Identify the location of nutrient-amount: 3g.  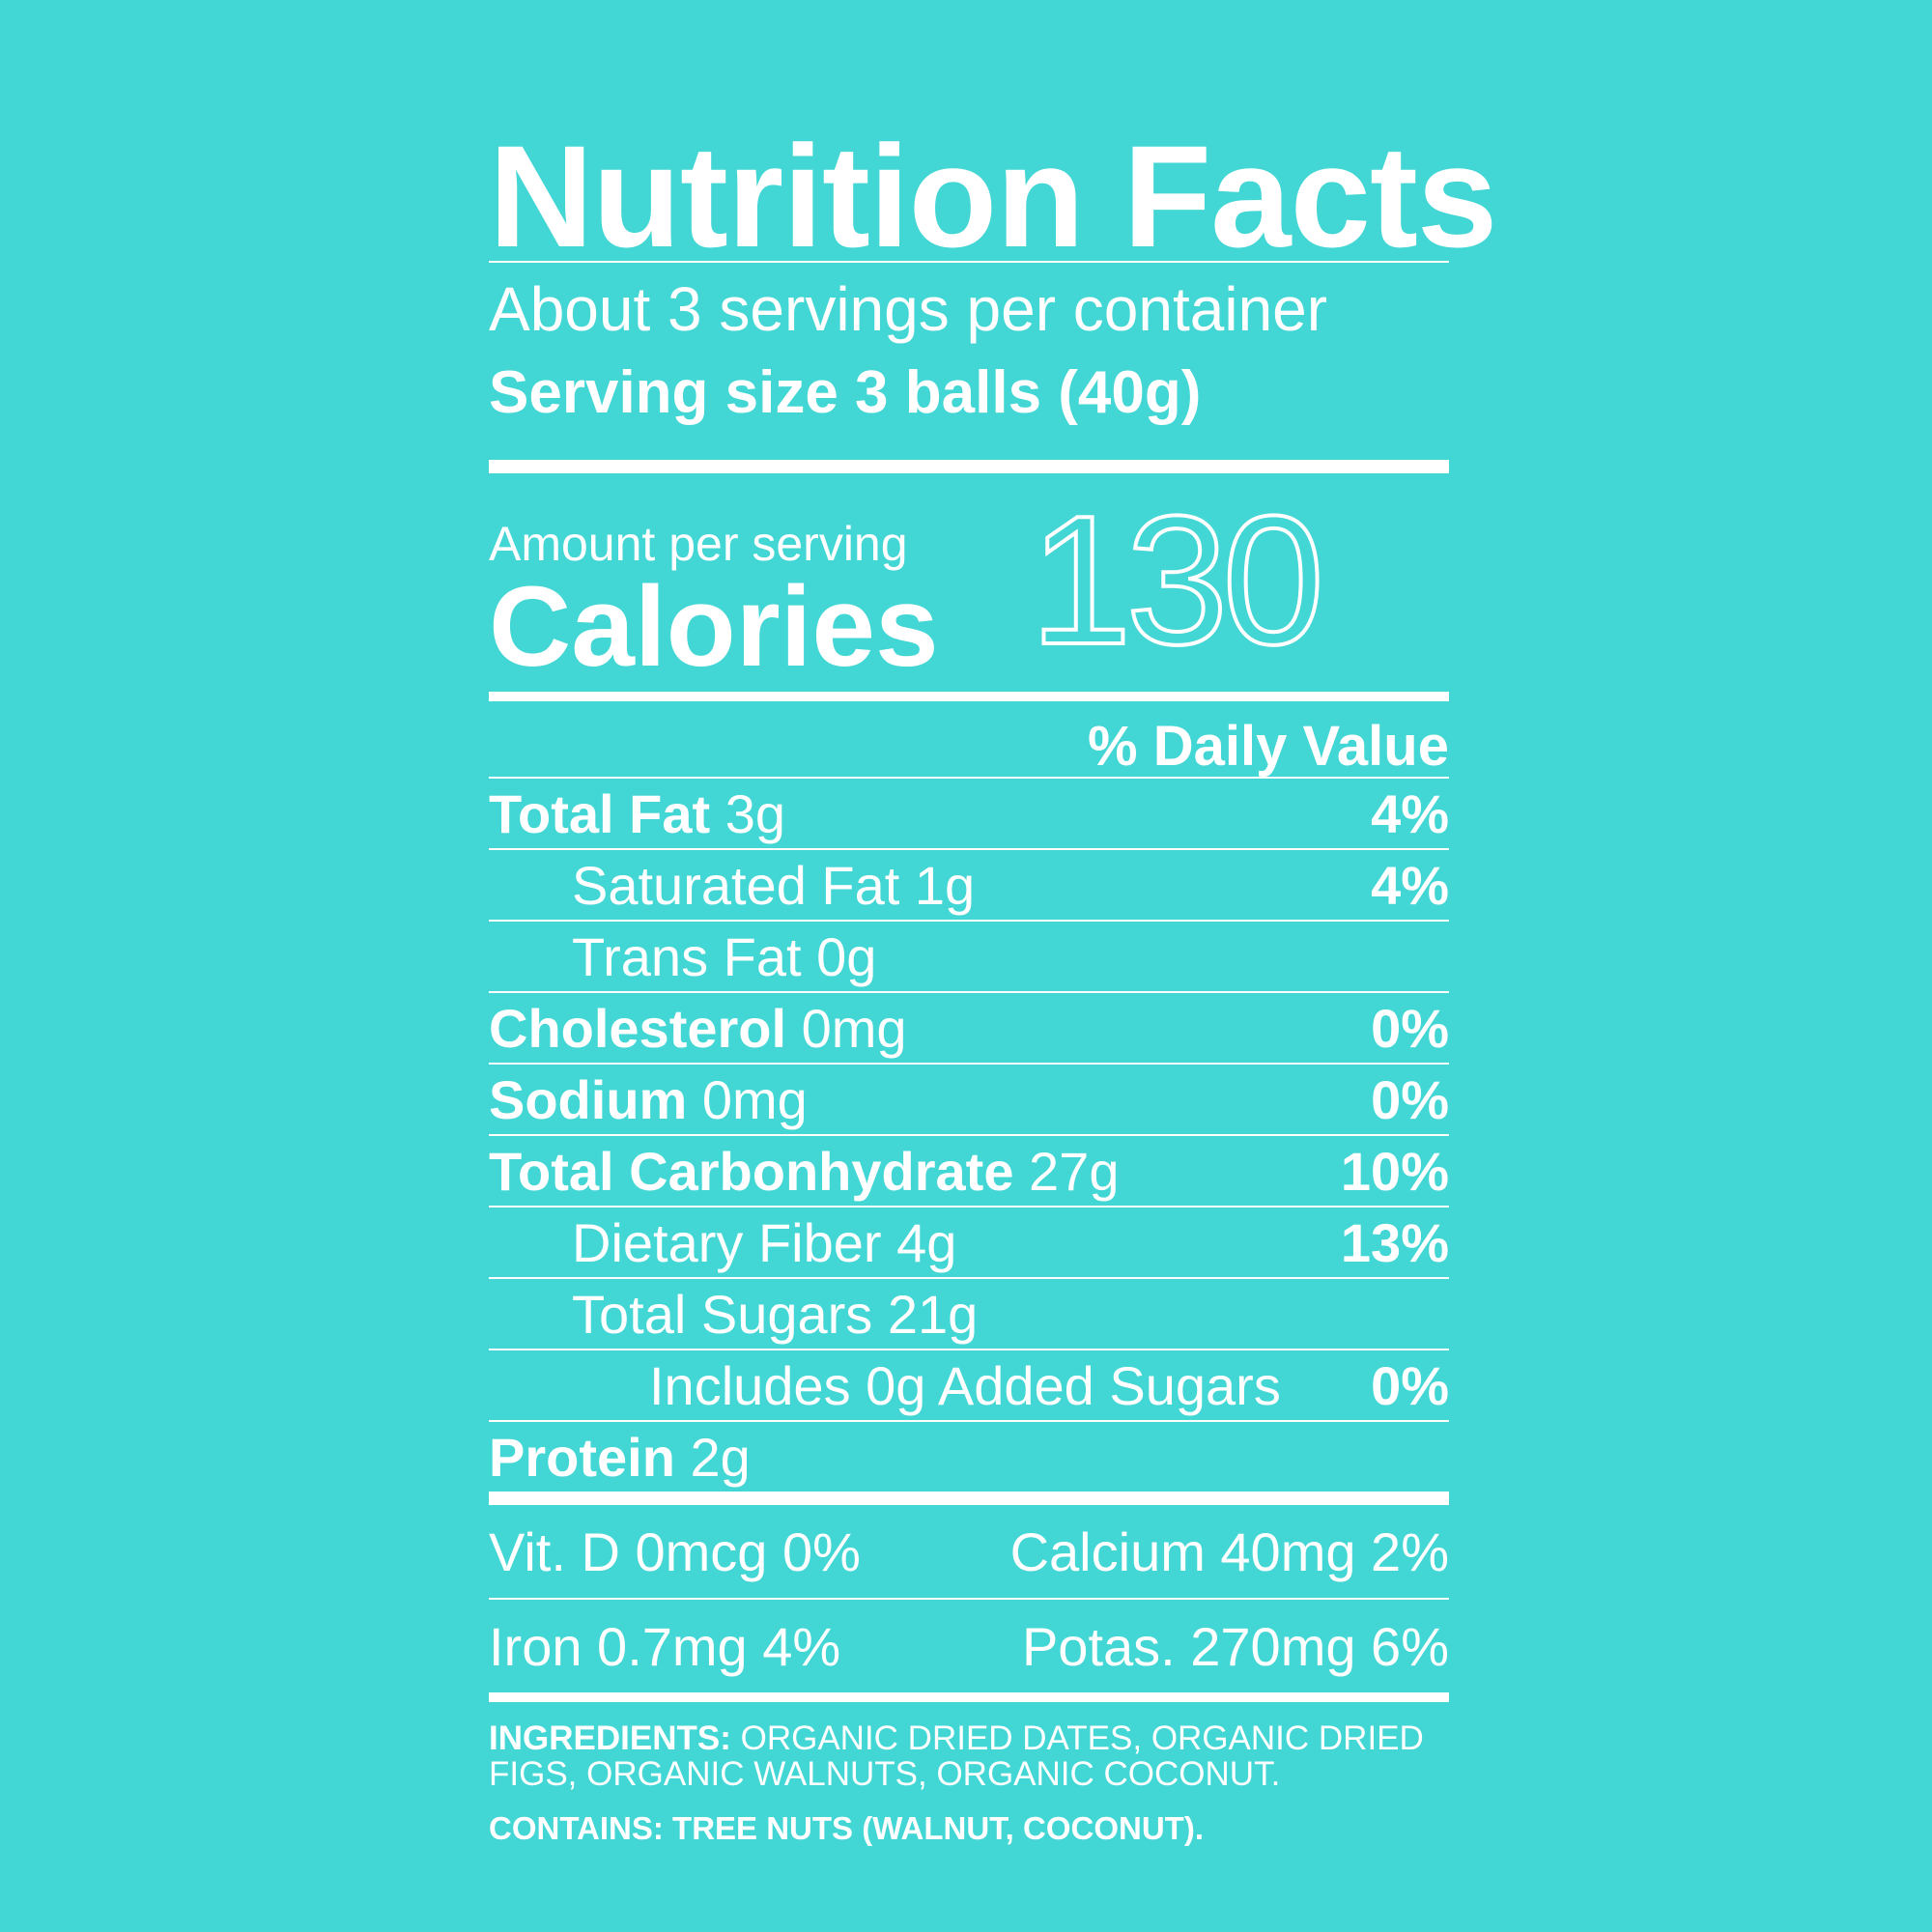
(755, 813).